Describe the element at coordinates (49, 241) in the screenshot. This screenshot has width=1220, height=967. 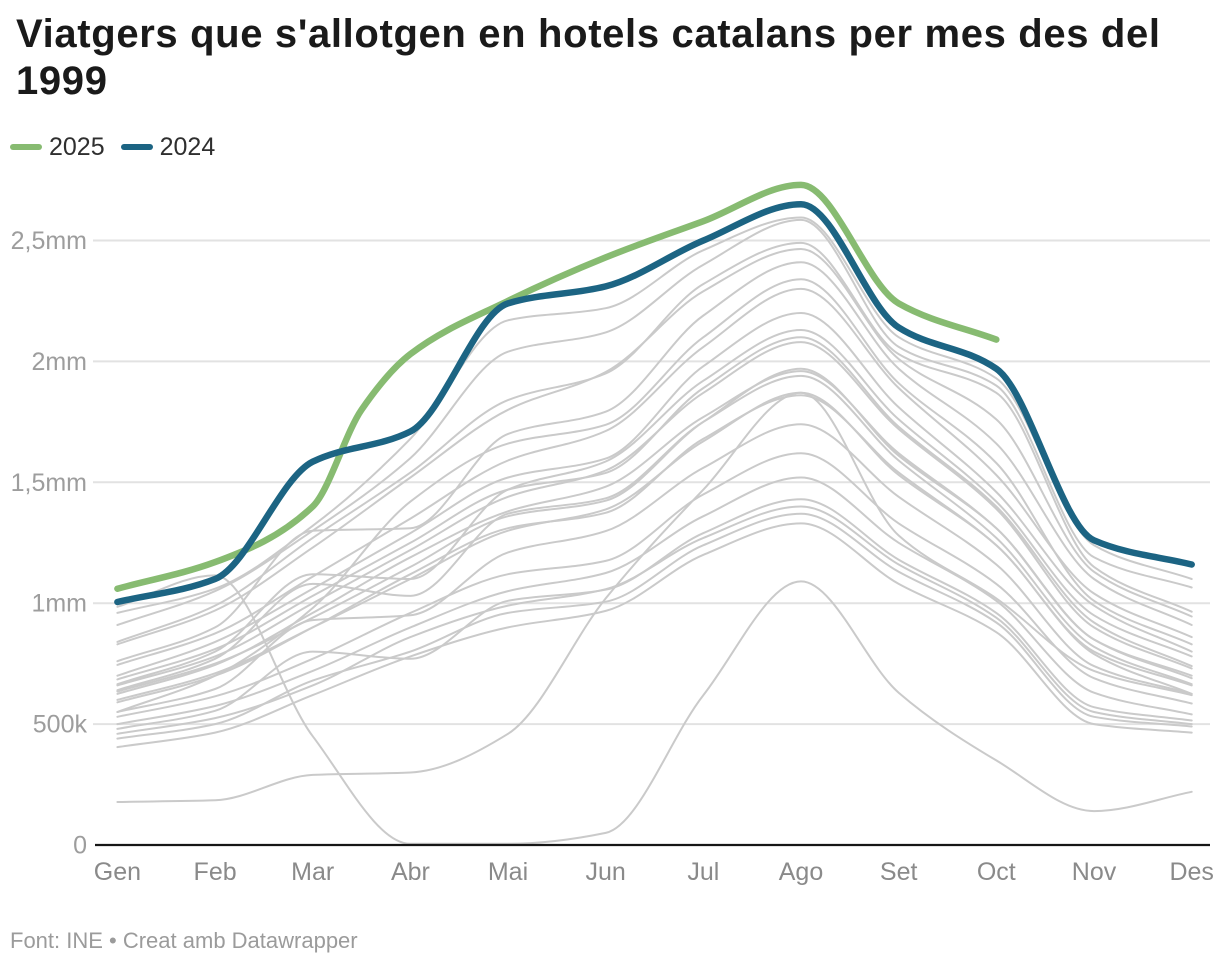
I see `svg-text: 2,5mm` at that location.